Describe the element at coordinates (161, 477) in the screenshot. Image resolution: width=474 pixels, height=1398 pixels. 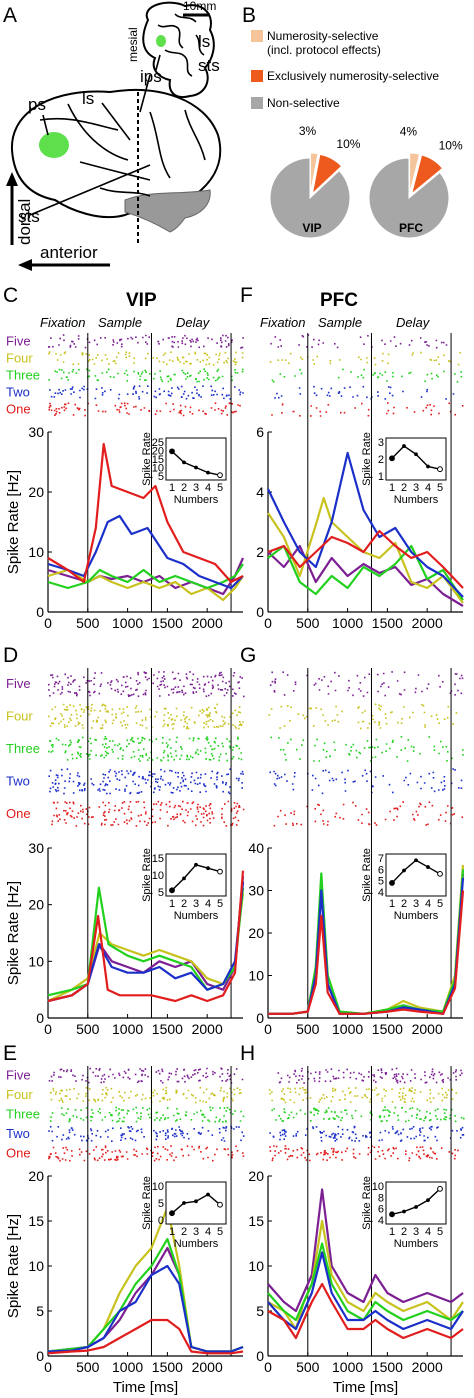
I see `inset-y-tick-label: 5` at that location.